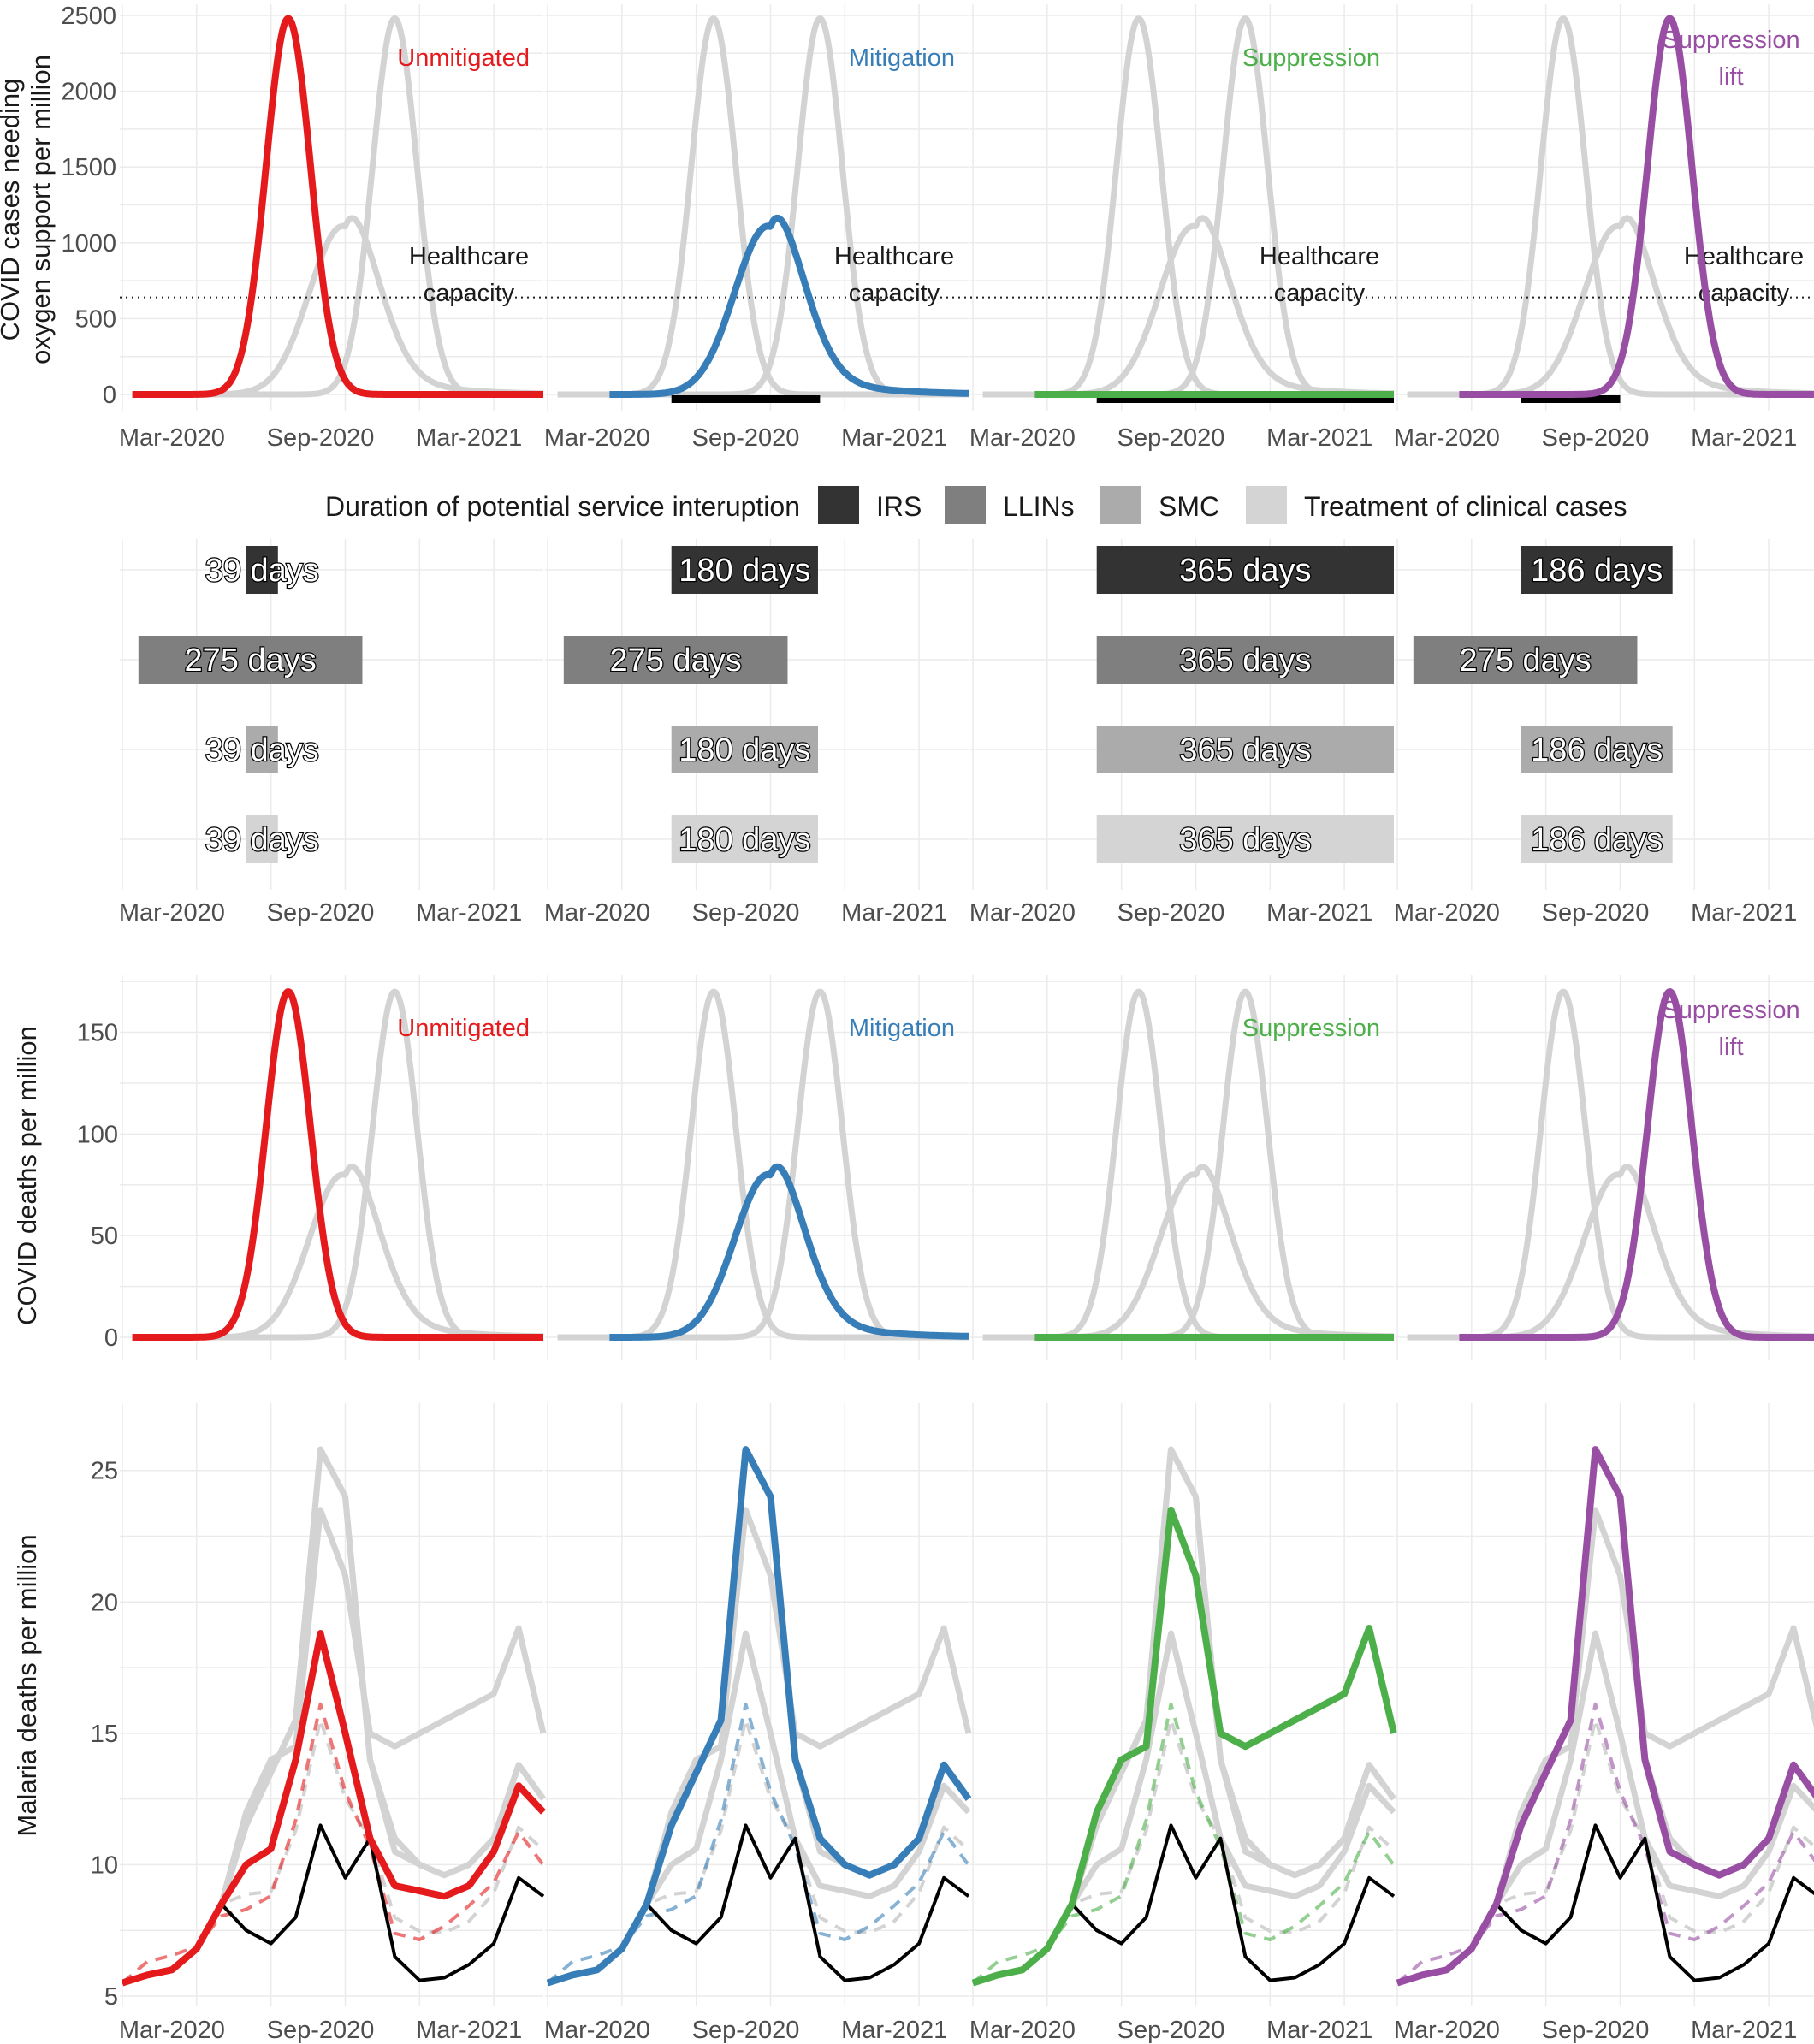 This screenshot has height=2044, width=1814. What do you see at coordinates (88, 16) in the screenshot?
I see `y-tick-label: 2500` at bounding box center [88, 16].